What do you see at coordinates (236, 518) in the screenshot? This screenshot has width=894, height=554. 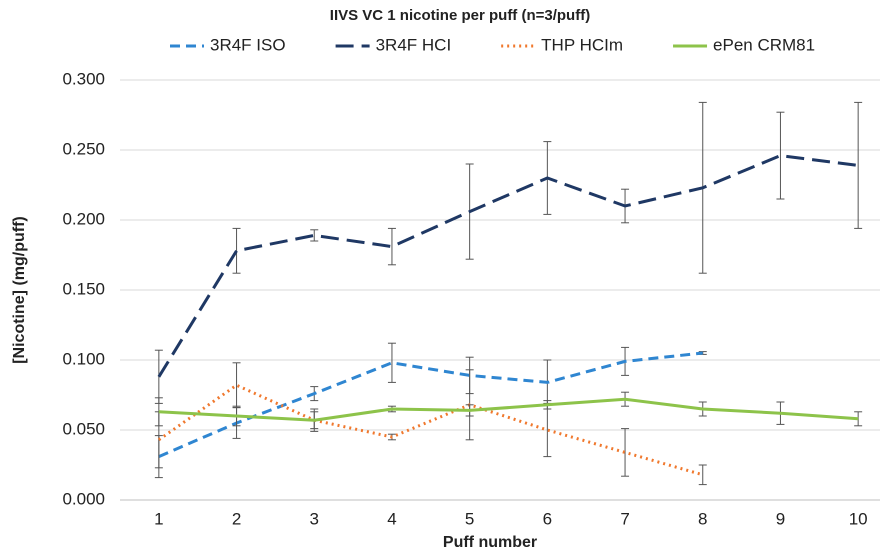 I see `x-tick-label: 2` at bounding box center [236, 518].